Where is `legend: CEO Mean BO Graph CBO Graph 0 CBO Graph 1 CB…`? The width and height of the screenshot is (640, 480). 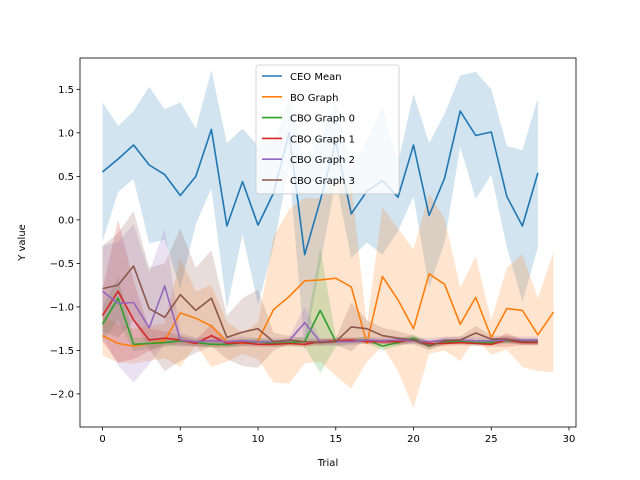 legend: CEO Mean BO Graph CBO Graph 0 CBO Graph 1 CB… is located at coordinates (327, 129).